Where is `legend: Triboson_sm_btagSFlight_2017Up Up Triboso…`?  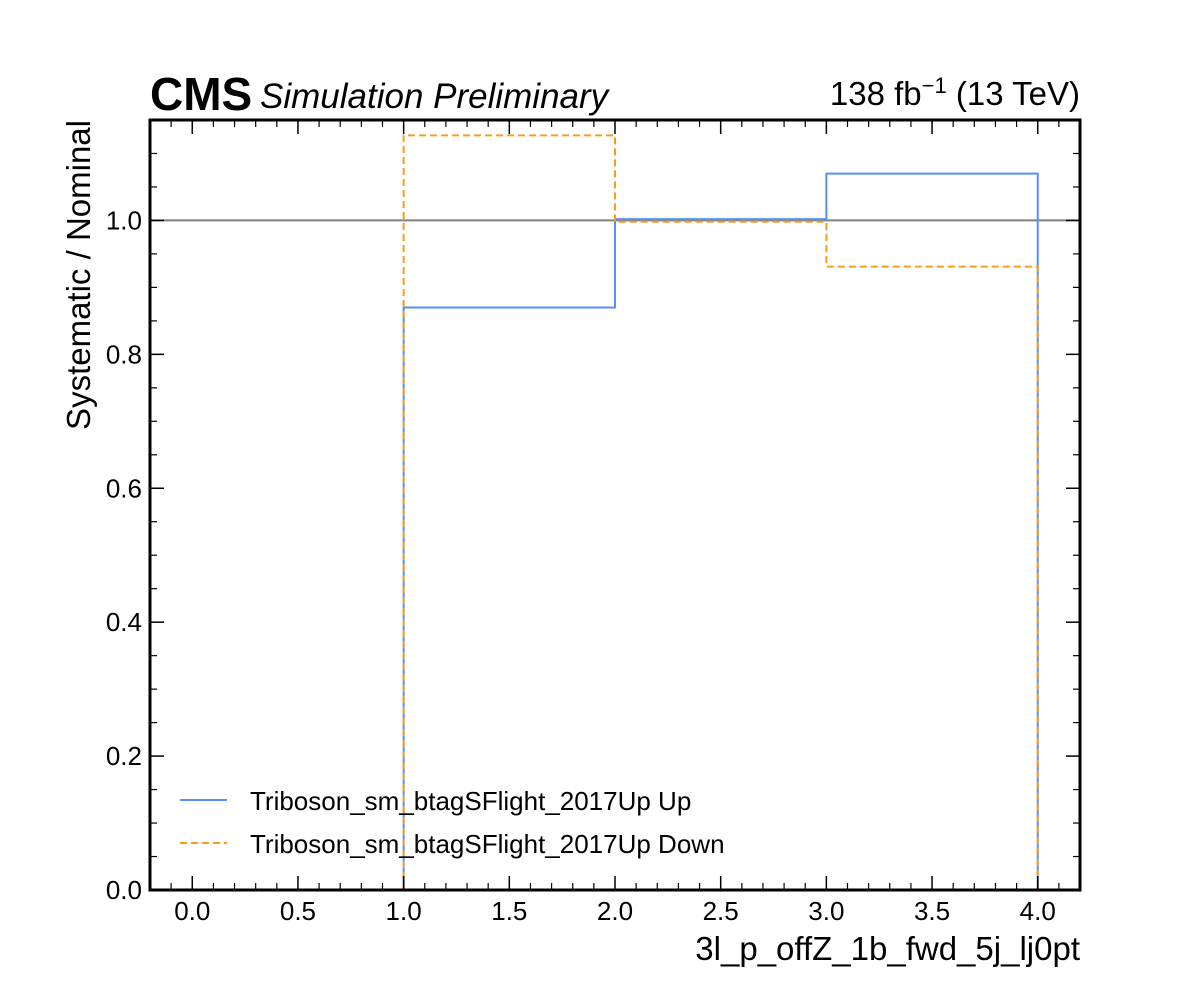
legend: Triboson_sm_btagSFlight_2017Up Up Triboso… is located at coordinates (452, 822).